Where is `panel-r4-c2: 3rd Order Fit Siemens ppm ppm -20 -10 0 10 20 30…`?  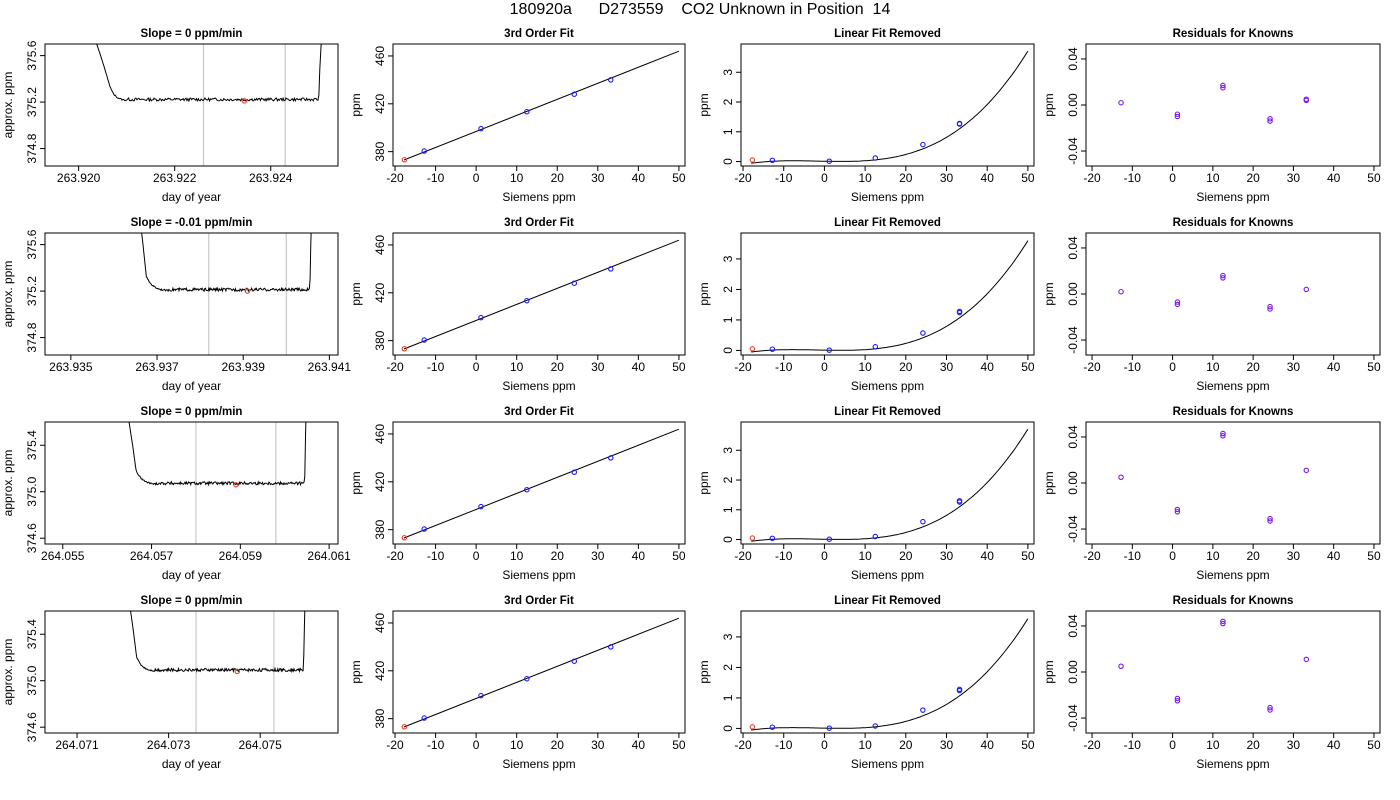 panel-r4-c2: 3rd Order Fit Siemens ppm ppm -20 -10 0 10 20 30… is located at coordinates (517, 683).